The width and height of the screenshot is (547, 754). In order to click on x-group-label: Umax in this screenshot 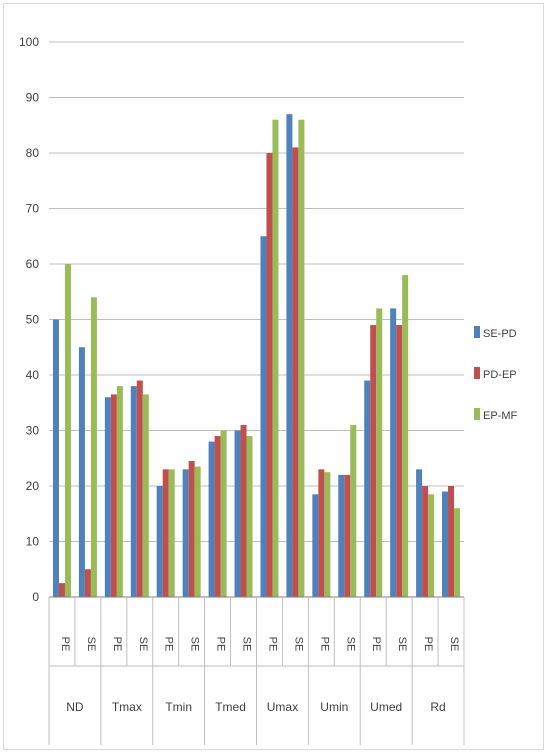, I will do `click(282, 707)`.